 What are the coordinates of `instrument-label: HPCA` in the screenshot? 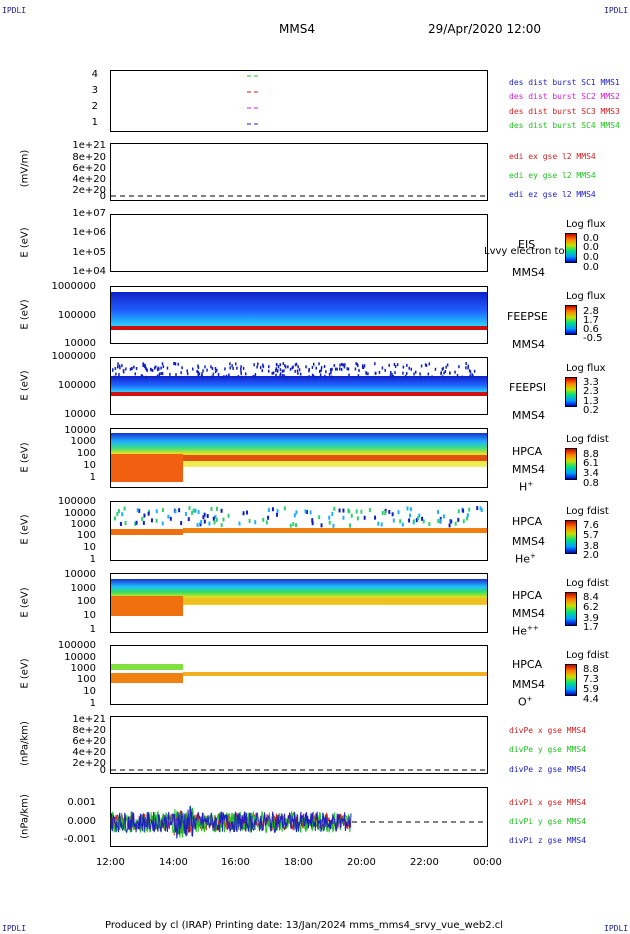 It's located at (527, 521).